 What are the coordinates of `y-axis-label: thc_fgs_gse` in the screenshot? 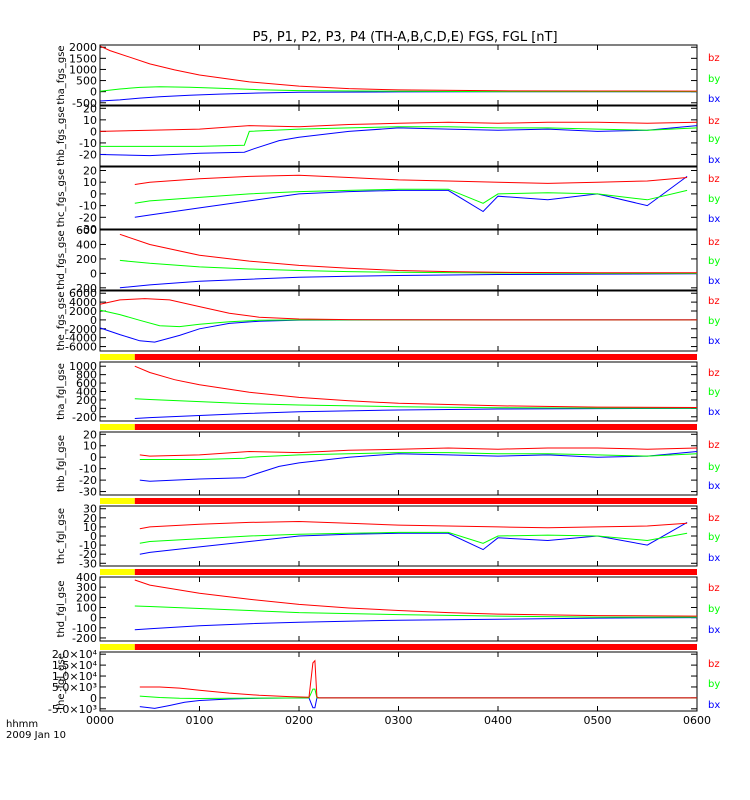 It's located at (61, 198).